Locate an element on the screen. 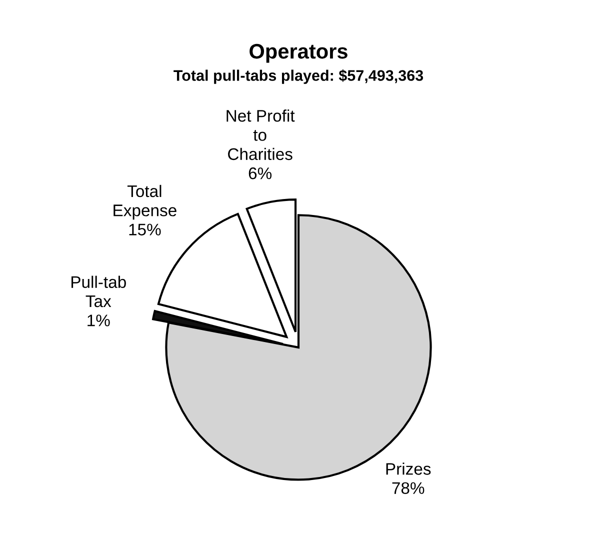 Image resolution: width=597 pixels, height=557 pixels. chart-title: Operators is located at coordinates (299, 53).